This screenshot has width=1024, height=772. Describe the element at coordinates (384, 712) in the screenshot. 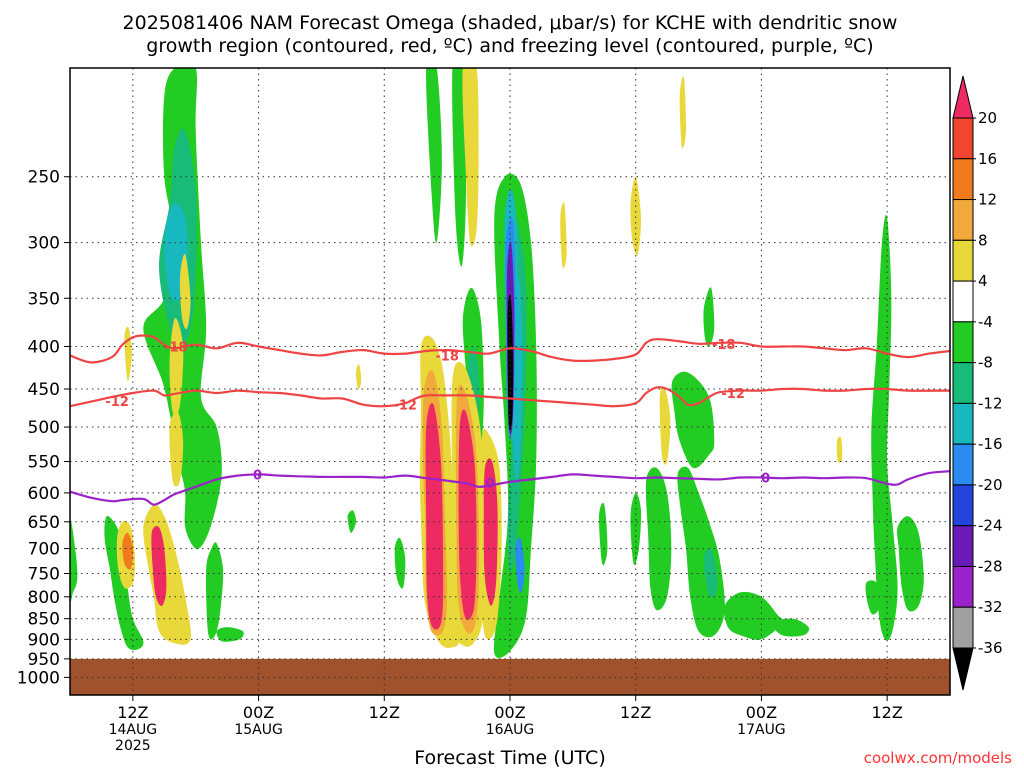

I see `xtick-label-30-0: 12Z` at that location.